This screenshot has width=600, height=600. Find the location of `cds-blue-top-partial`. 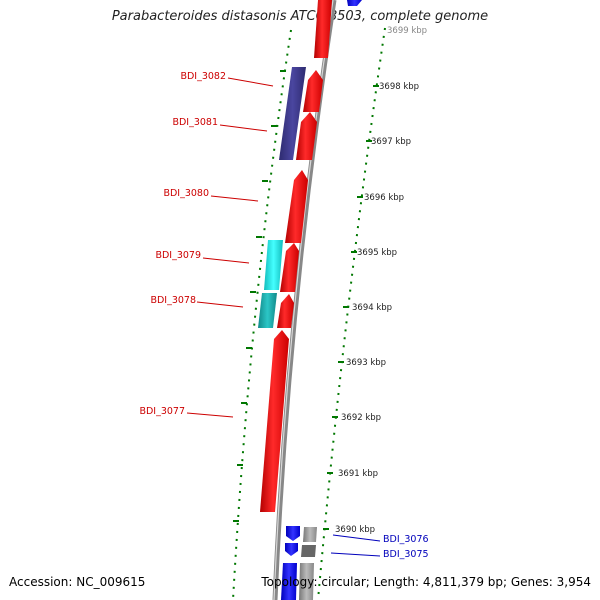

cds-blue-top-partial is located at coordinates (354, 3).